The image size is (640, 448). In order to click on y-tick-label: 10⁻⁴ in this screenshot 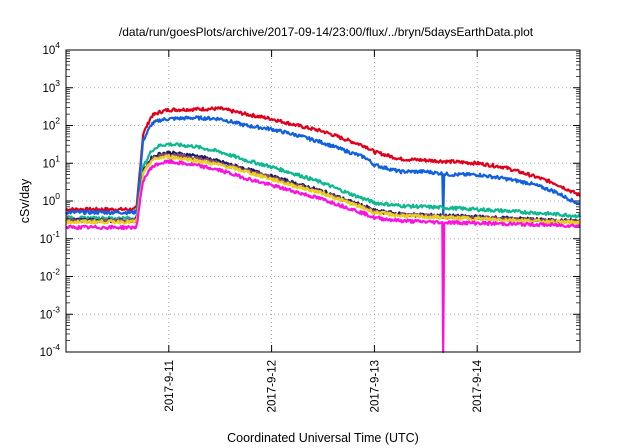, I will do `click(50, 350)`.